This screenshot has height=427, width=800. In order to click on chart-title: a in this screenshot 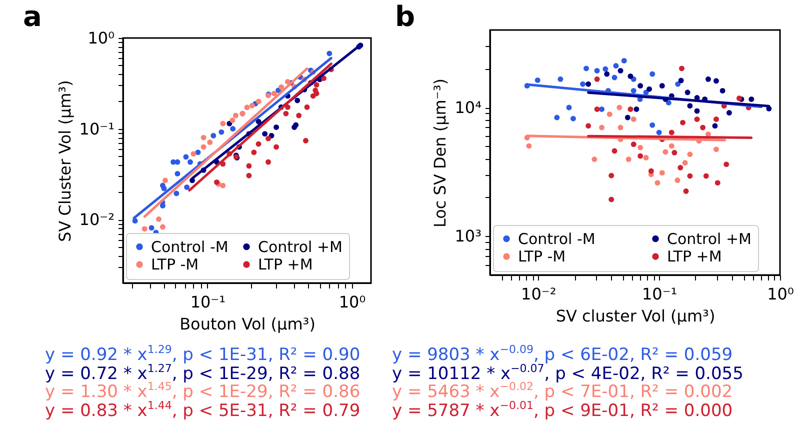, I will do `click(32, 16)`.